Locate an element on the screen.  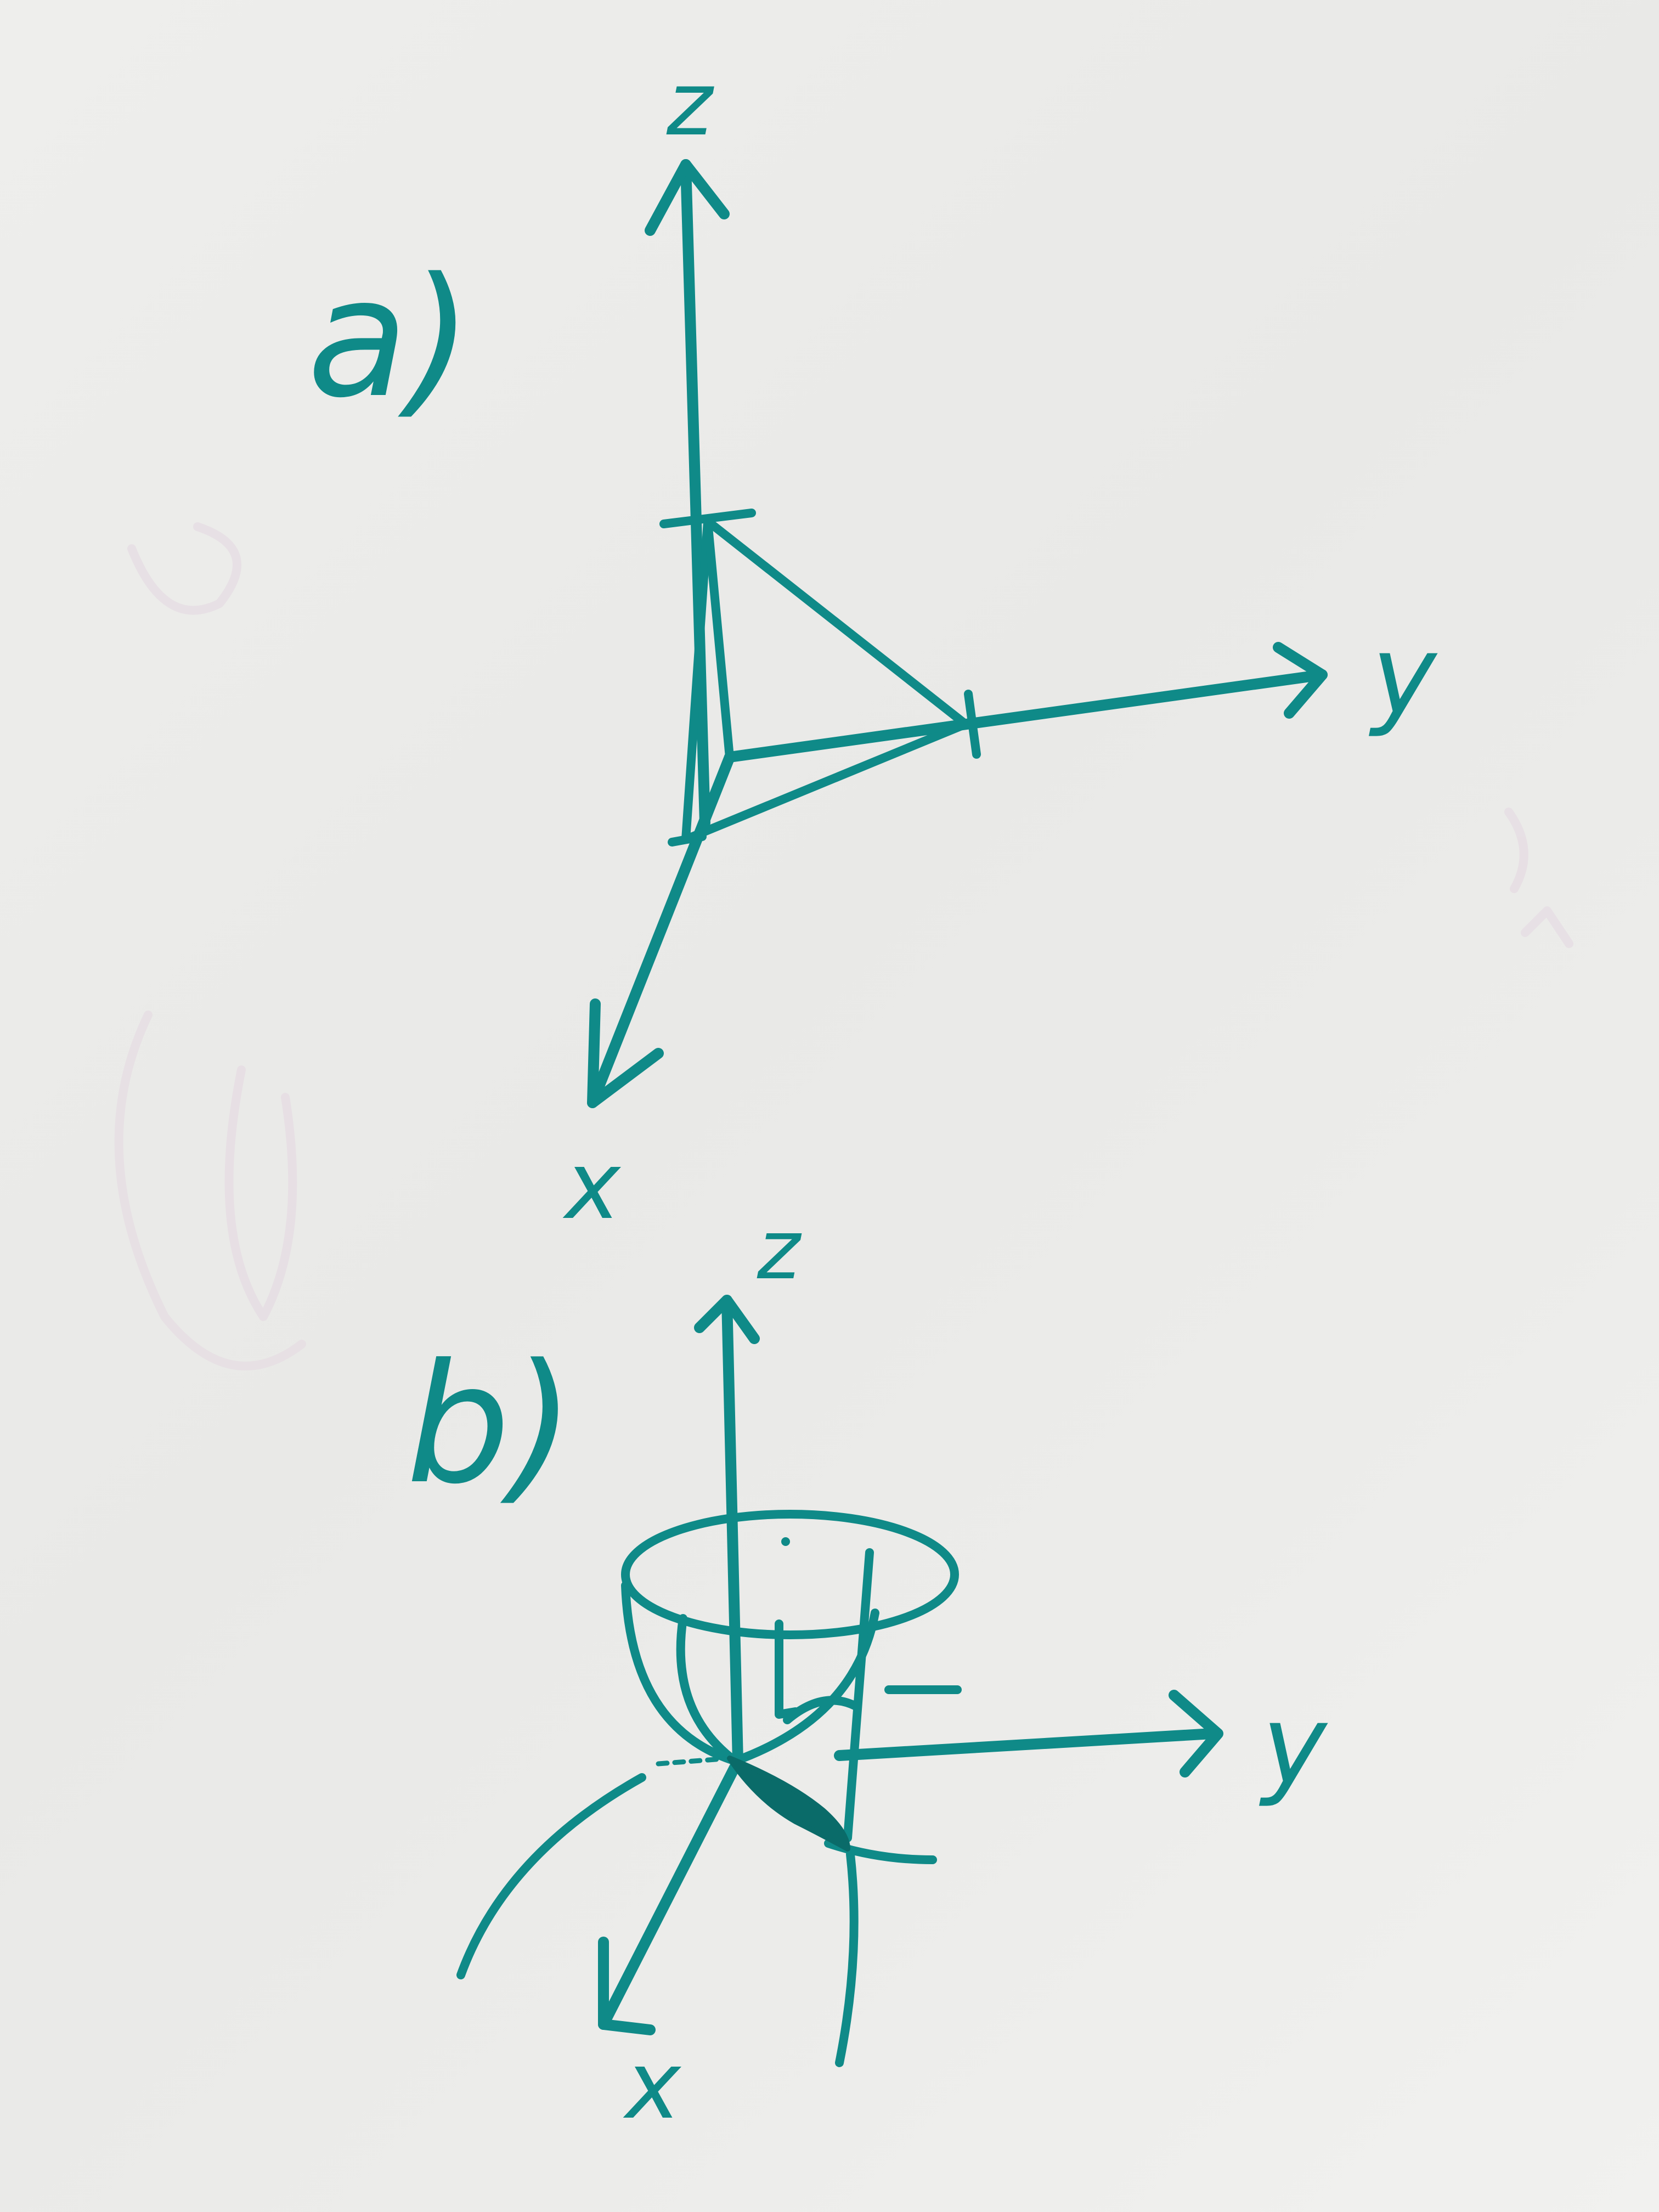
diagram-a-x-arrowhead-icon is located at coordinates (625, 1053).